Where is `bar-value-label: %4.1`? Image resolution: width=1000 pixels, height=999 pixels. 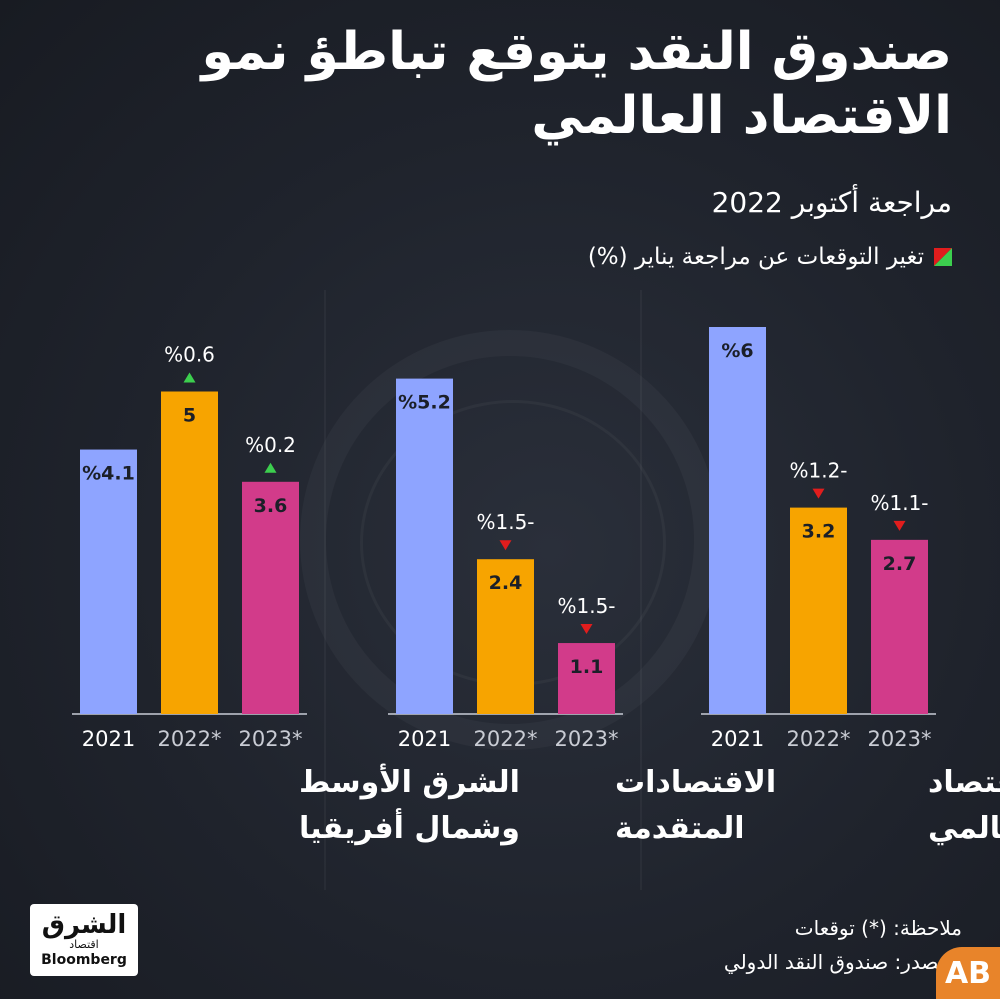
bar-value-label: %4.1 is located at coordinates (108, 474).